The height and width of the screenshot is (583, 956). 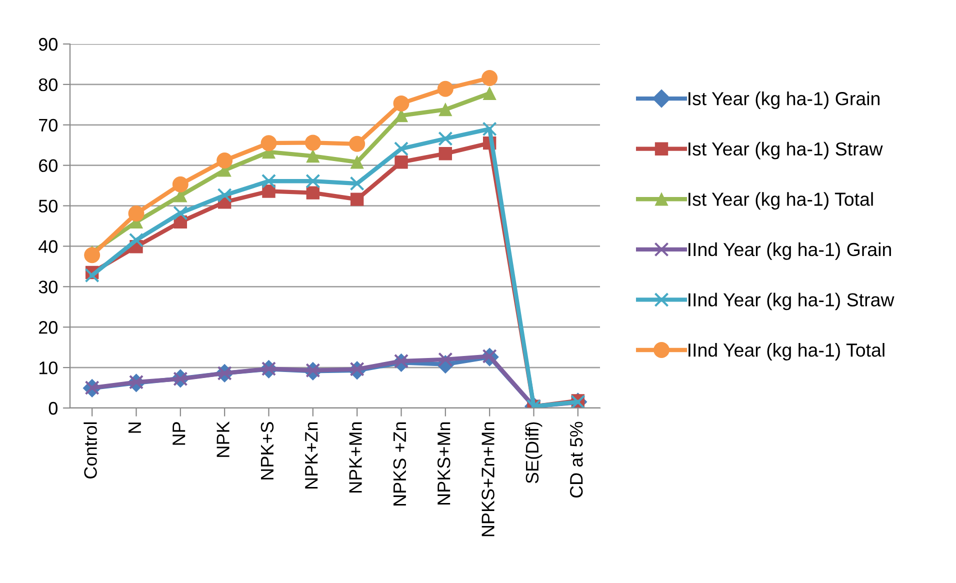 I want to click on x-tick-label: NP, so click(x=179, y=433).